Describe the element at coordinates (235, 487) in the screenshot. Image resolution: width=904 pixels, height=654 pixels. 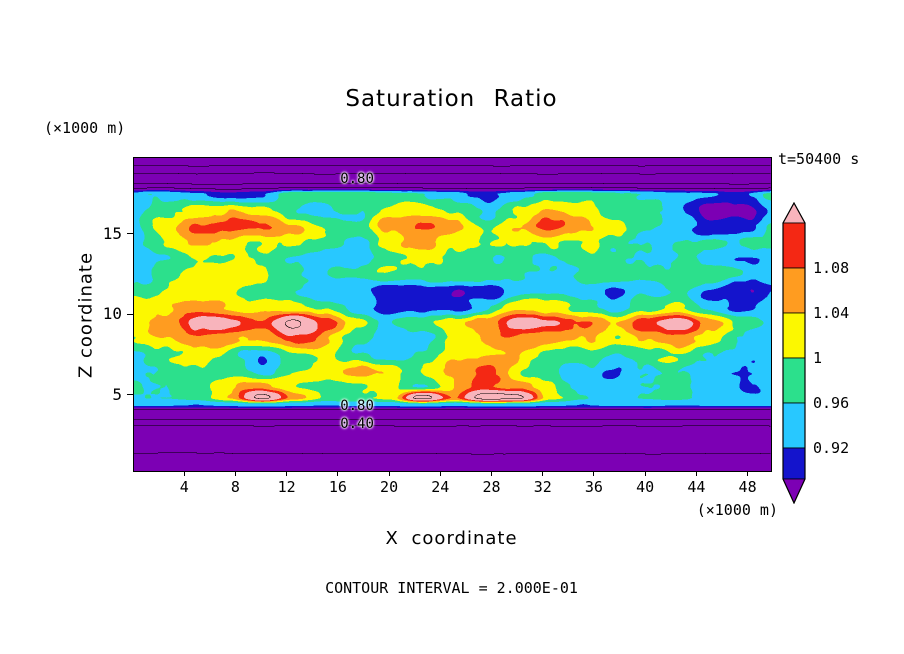
I see `x-axis-tick-label: 8` at that location.